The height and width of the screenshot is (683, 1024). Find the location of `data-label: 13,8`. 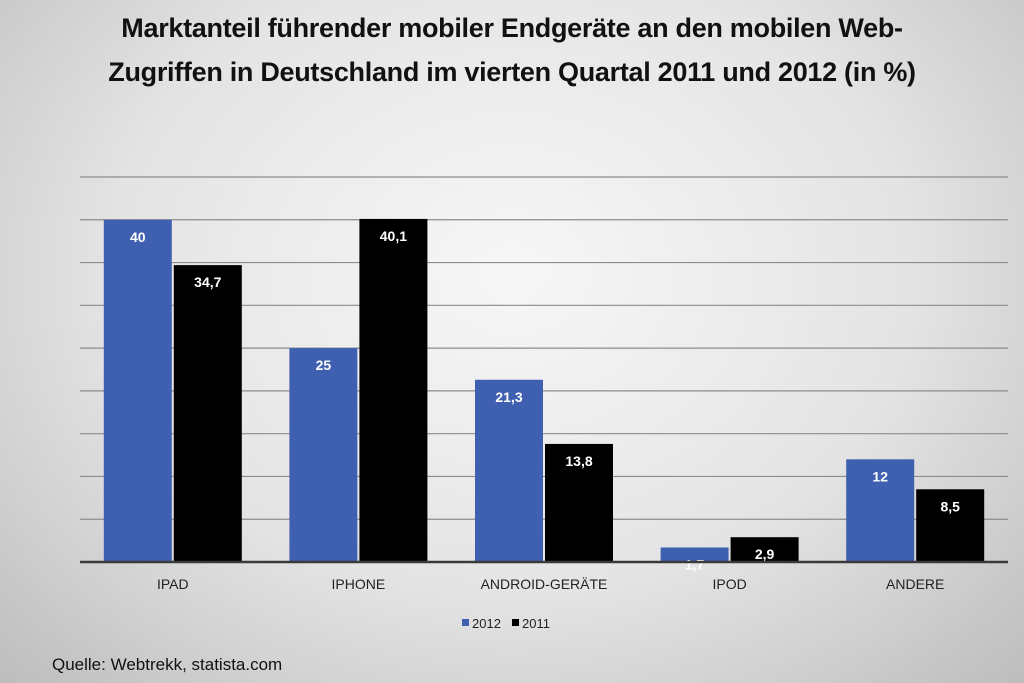

data-label: 13,8 is located at coordinates (578, 461).